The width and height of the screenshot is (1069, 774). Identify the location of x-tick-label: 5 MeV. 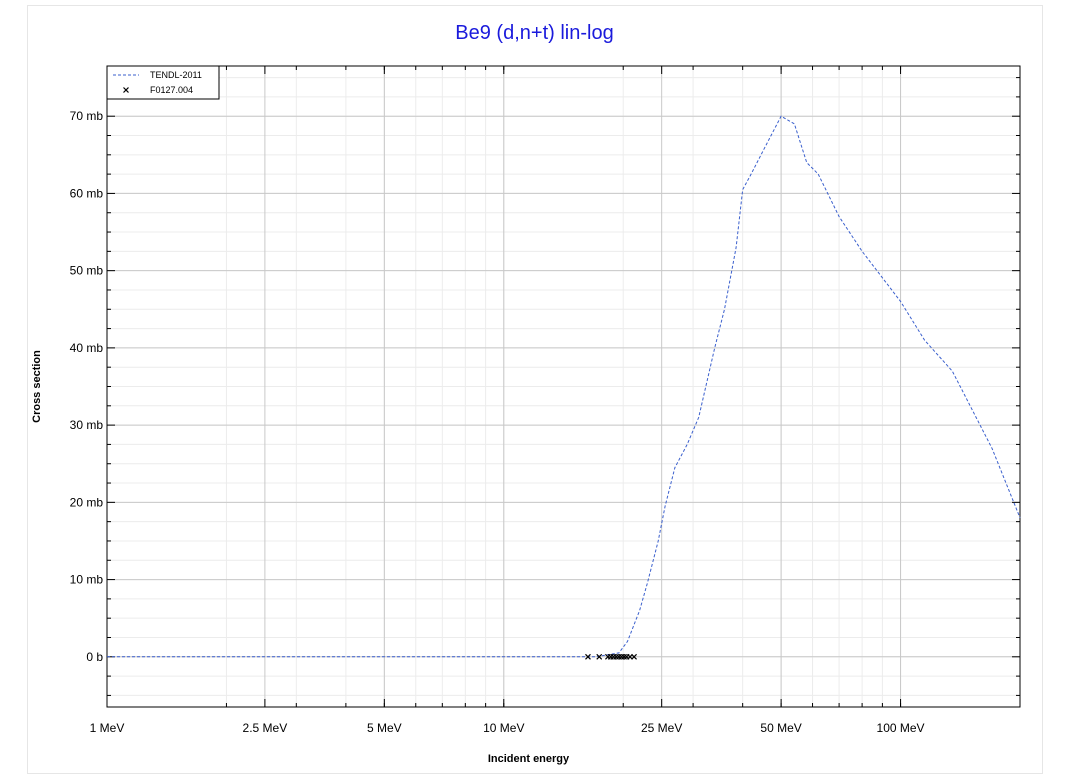
(384, 728).